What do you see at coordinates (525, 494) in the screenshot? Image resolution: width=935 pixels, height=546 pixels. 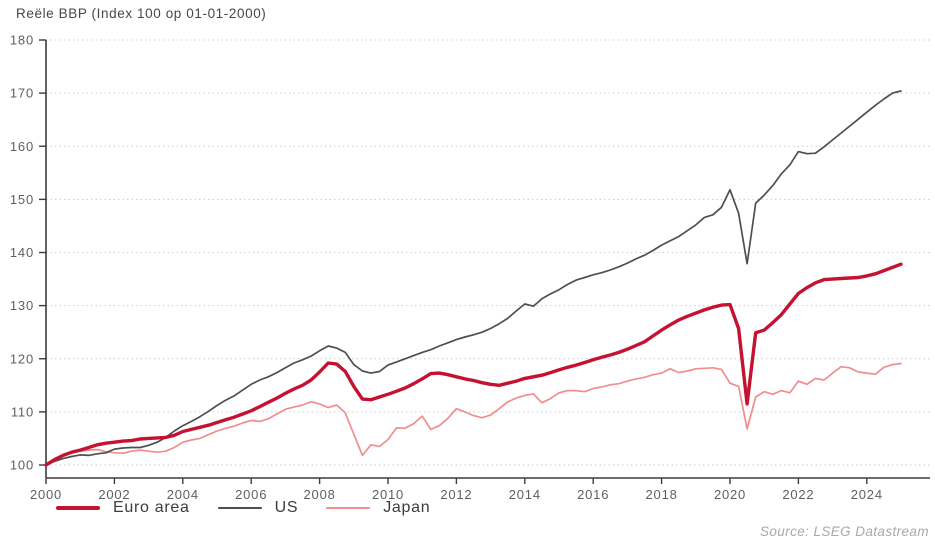 I see `svg-text: 2014` at bounding box center [525, 494].